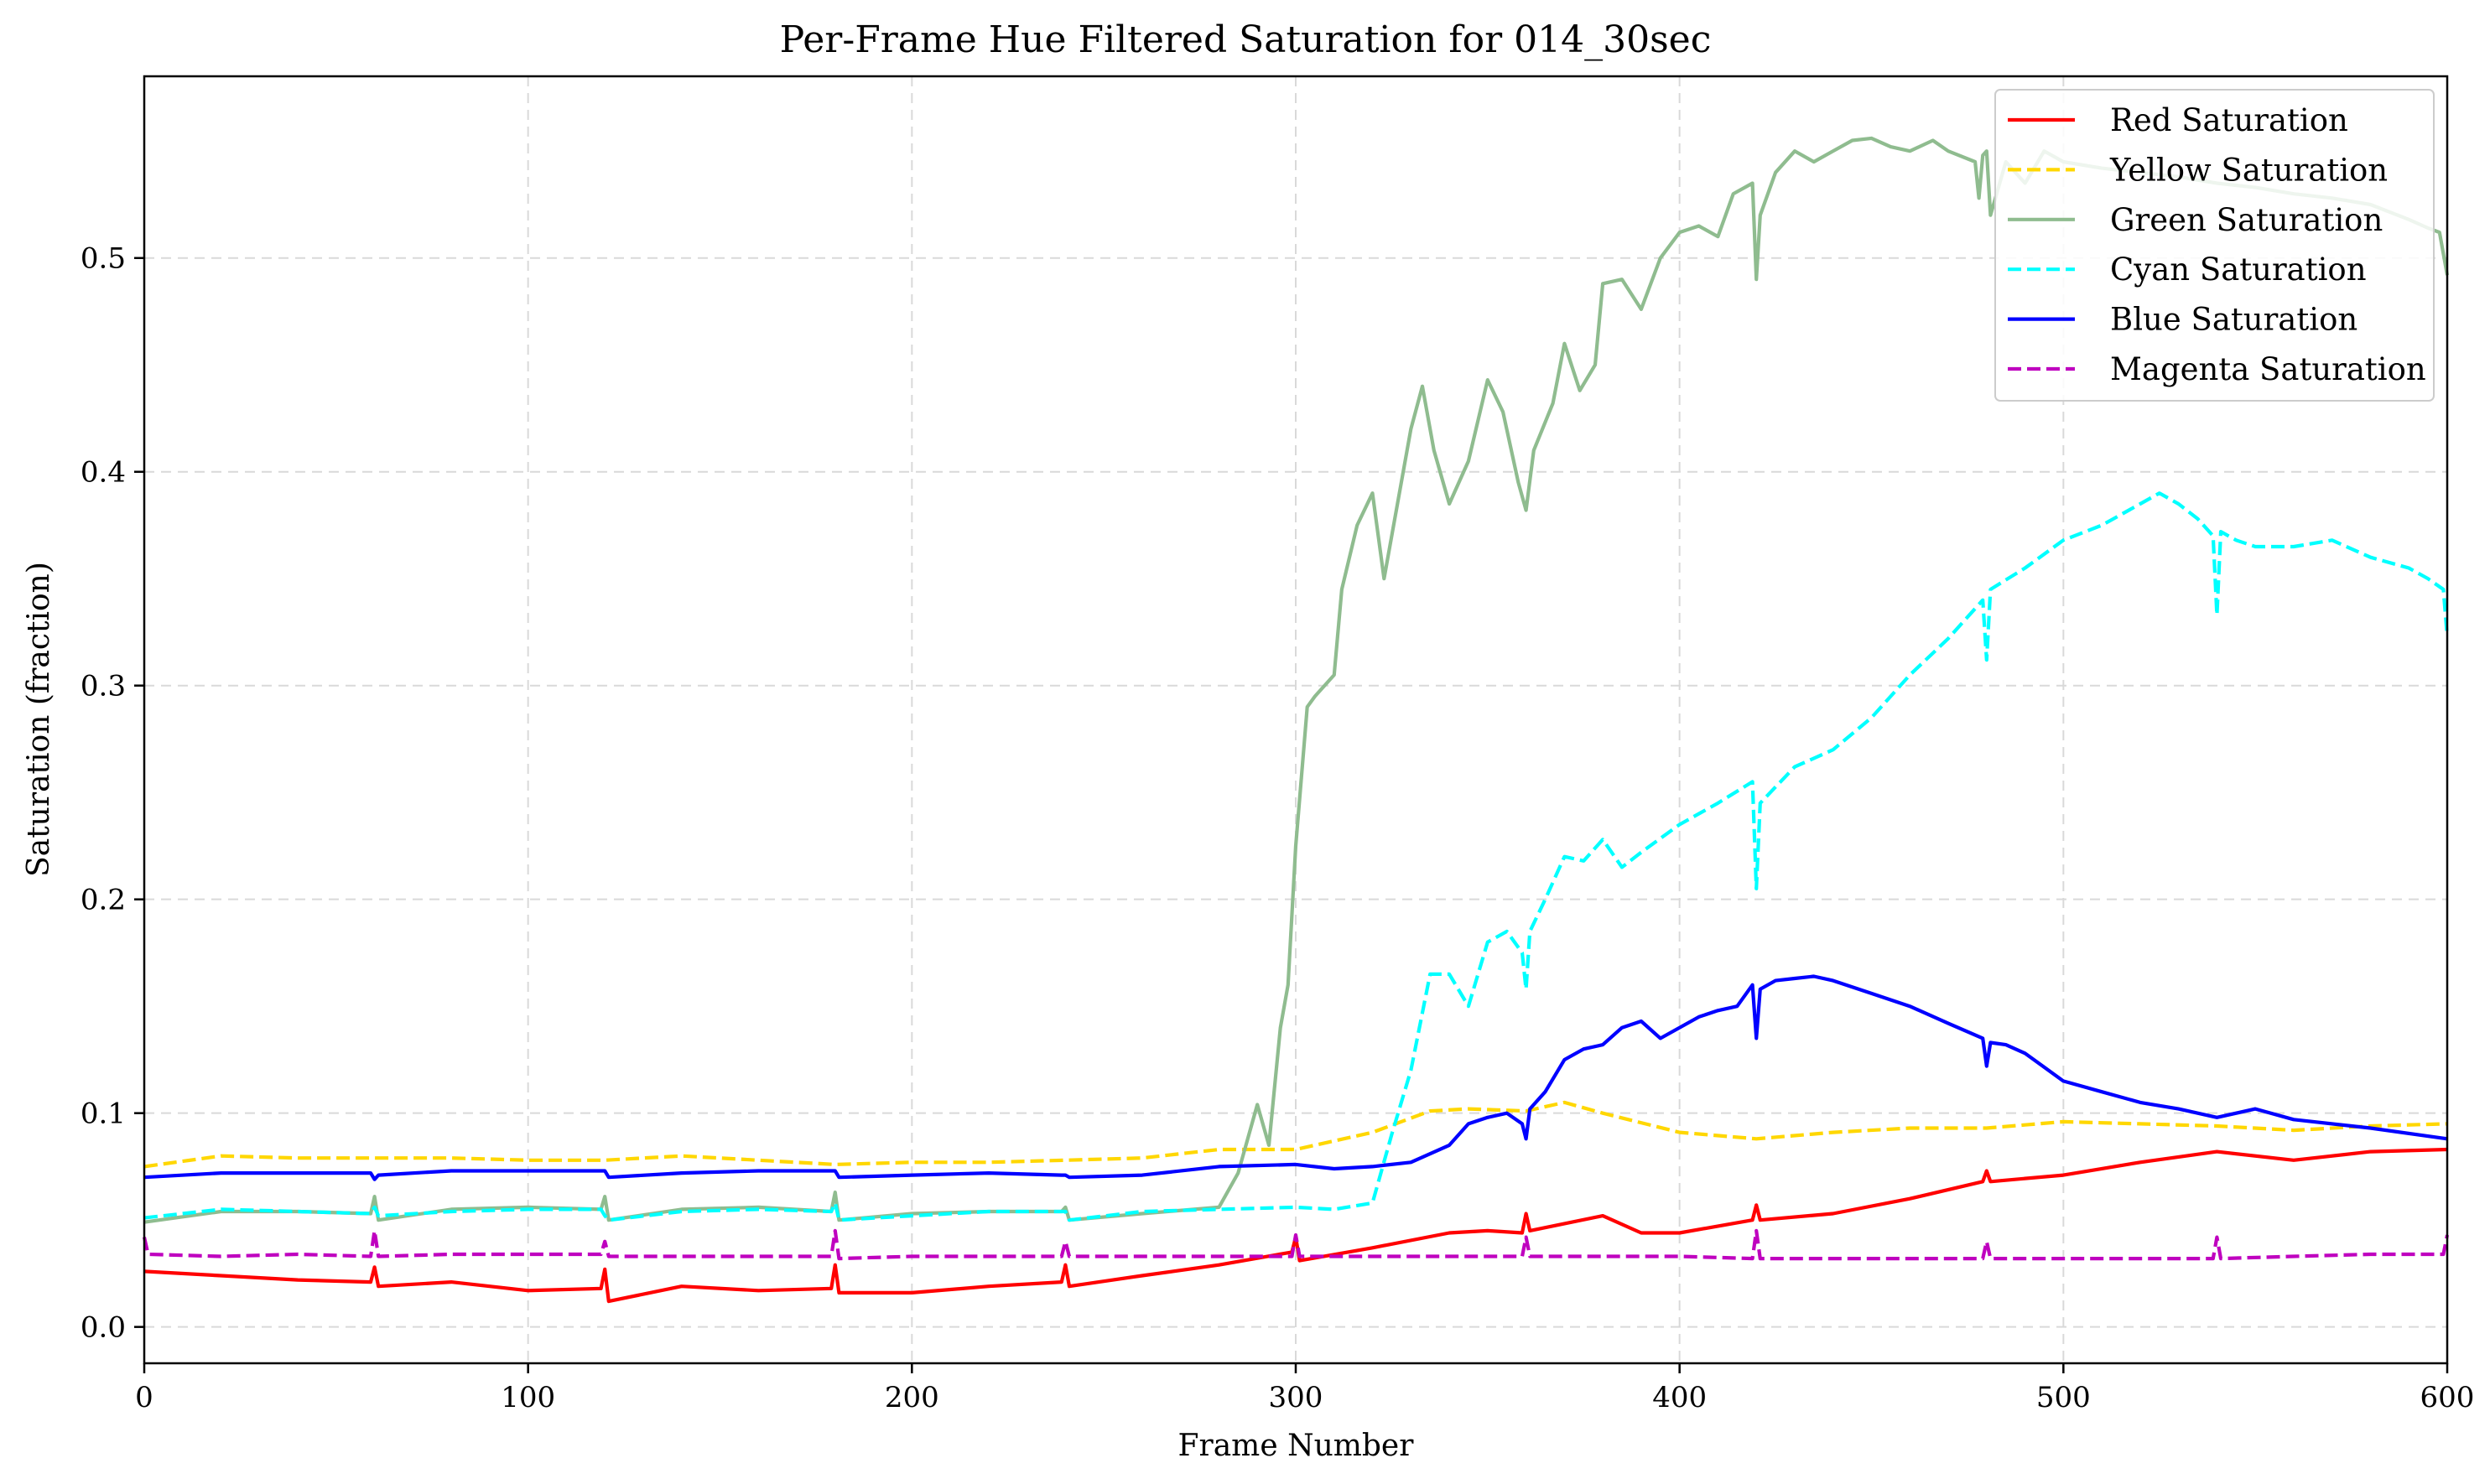  Describe the element at coordinates (103, 1114) in the screenshot. I see `y-tick-label: 0.1` at that location.